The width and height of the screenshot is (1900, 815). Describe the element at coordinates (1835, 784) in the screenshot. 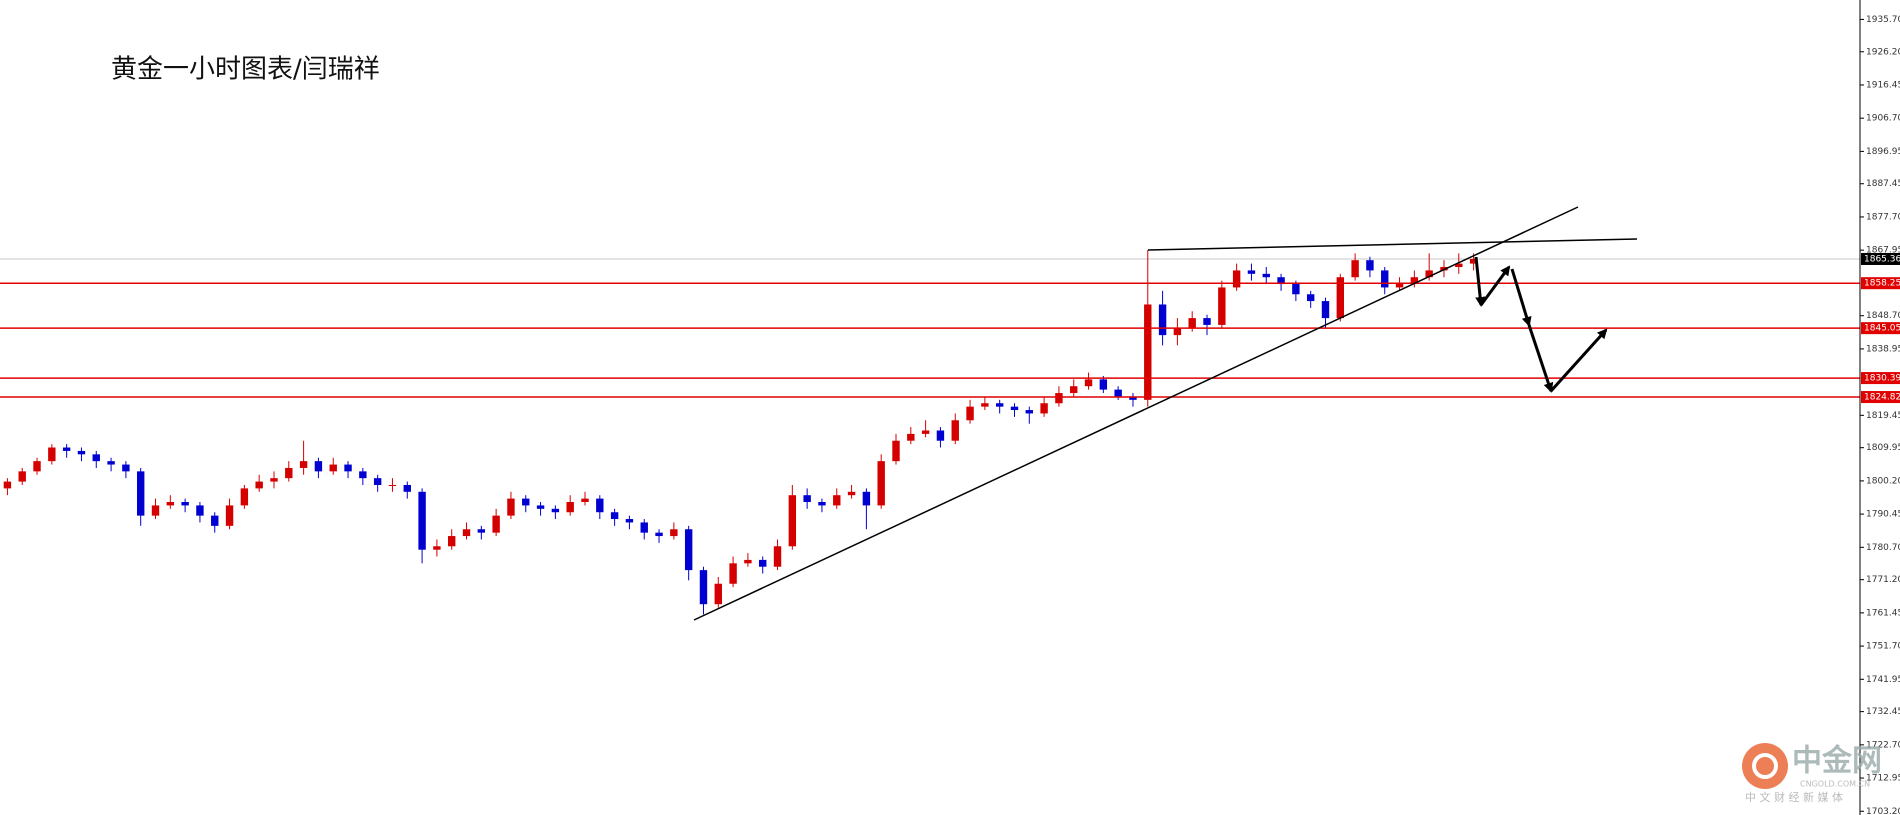

I see `domain: CNGOLD.COM.CN` at that location.